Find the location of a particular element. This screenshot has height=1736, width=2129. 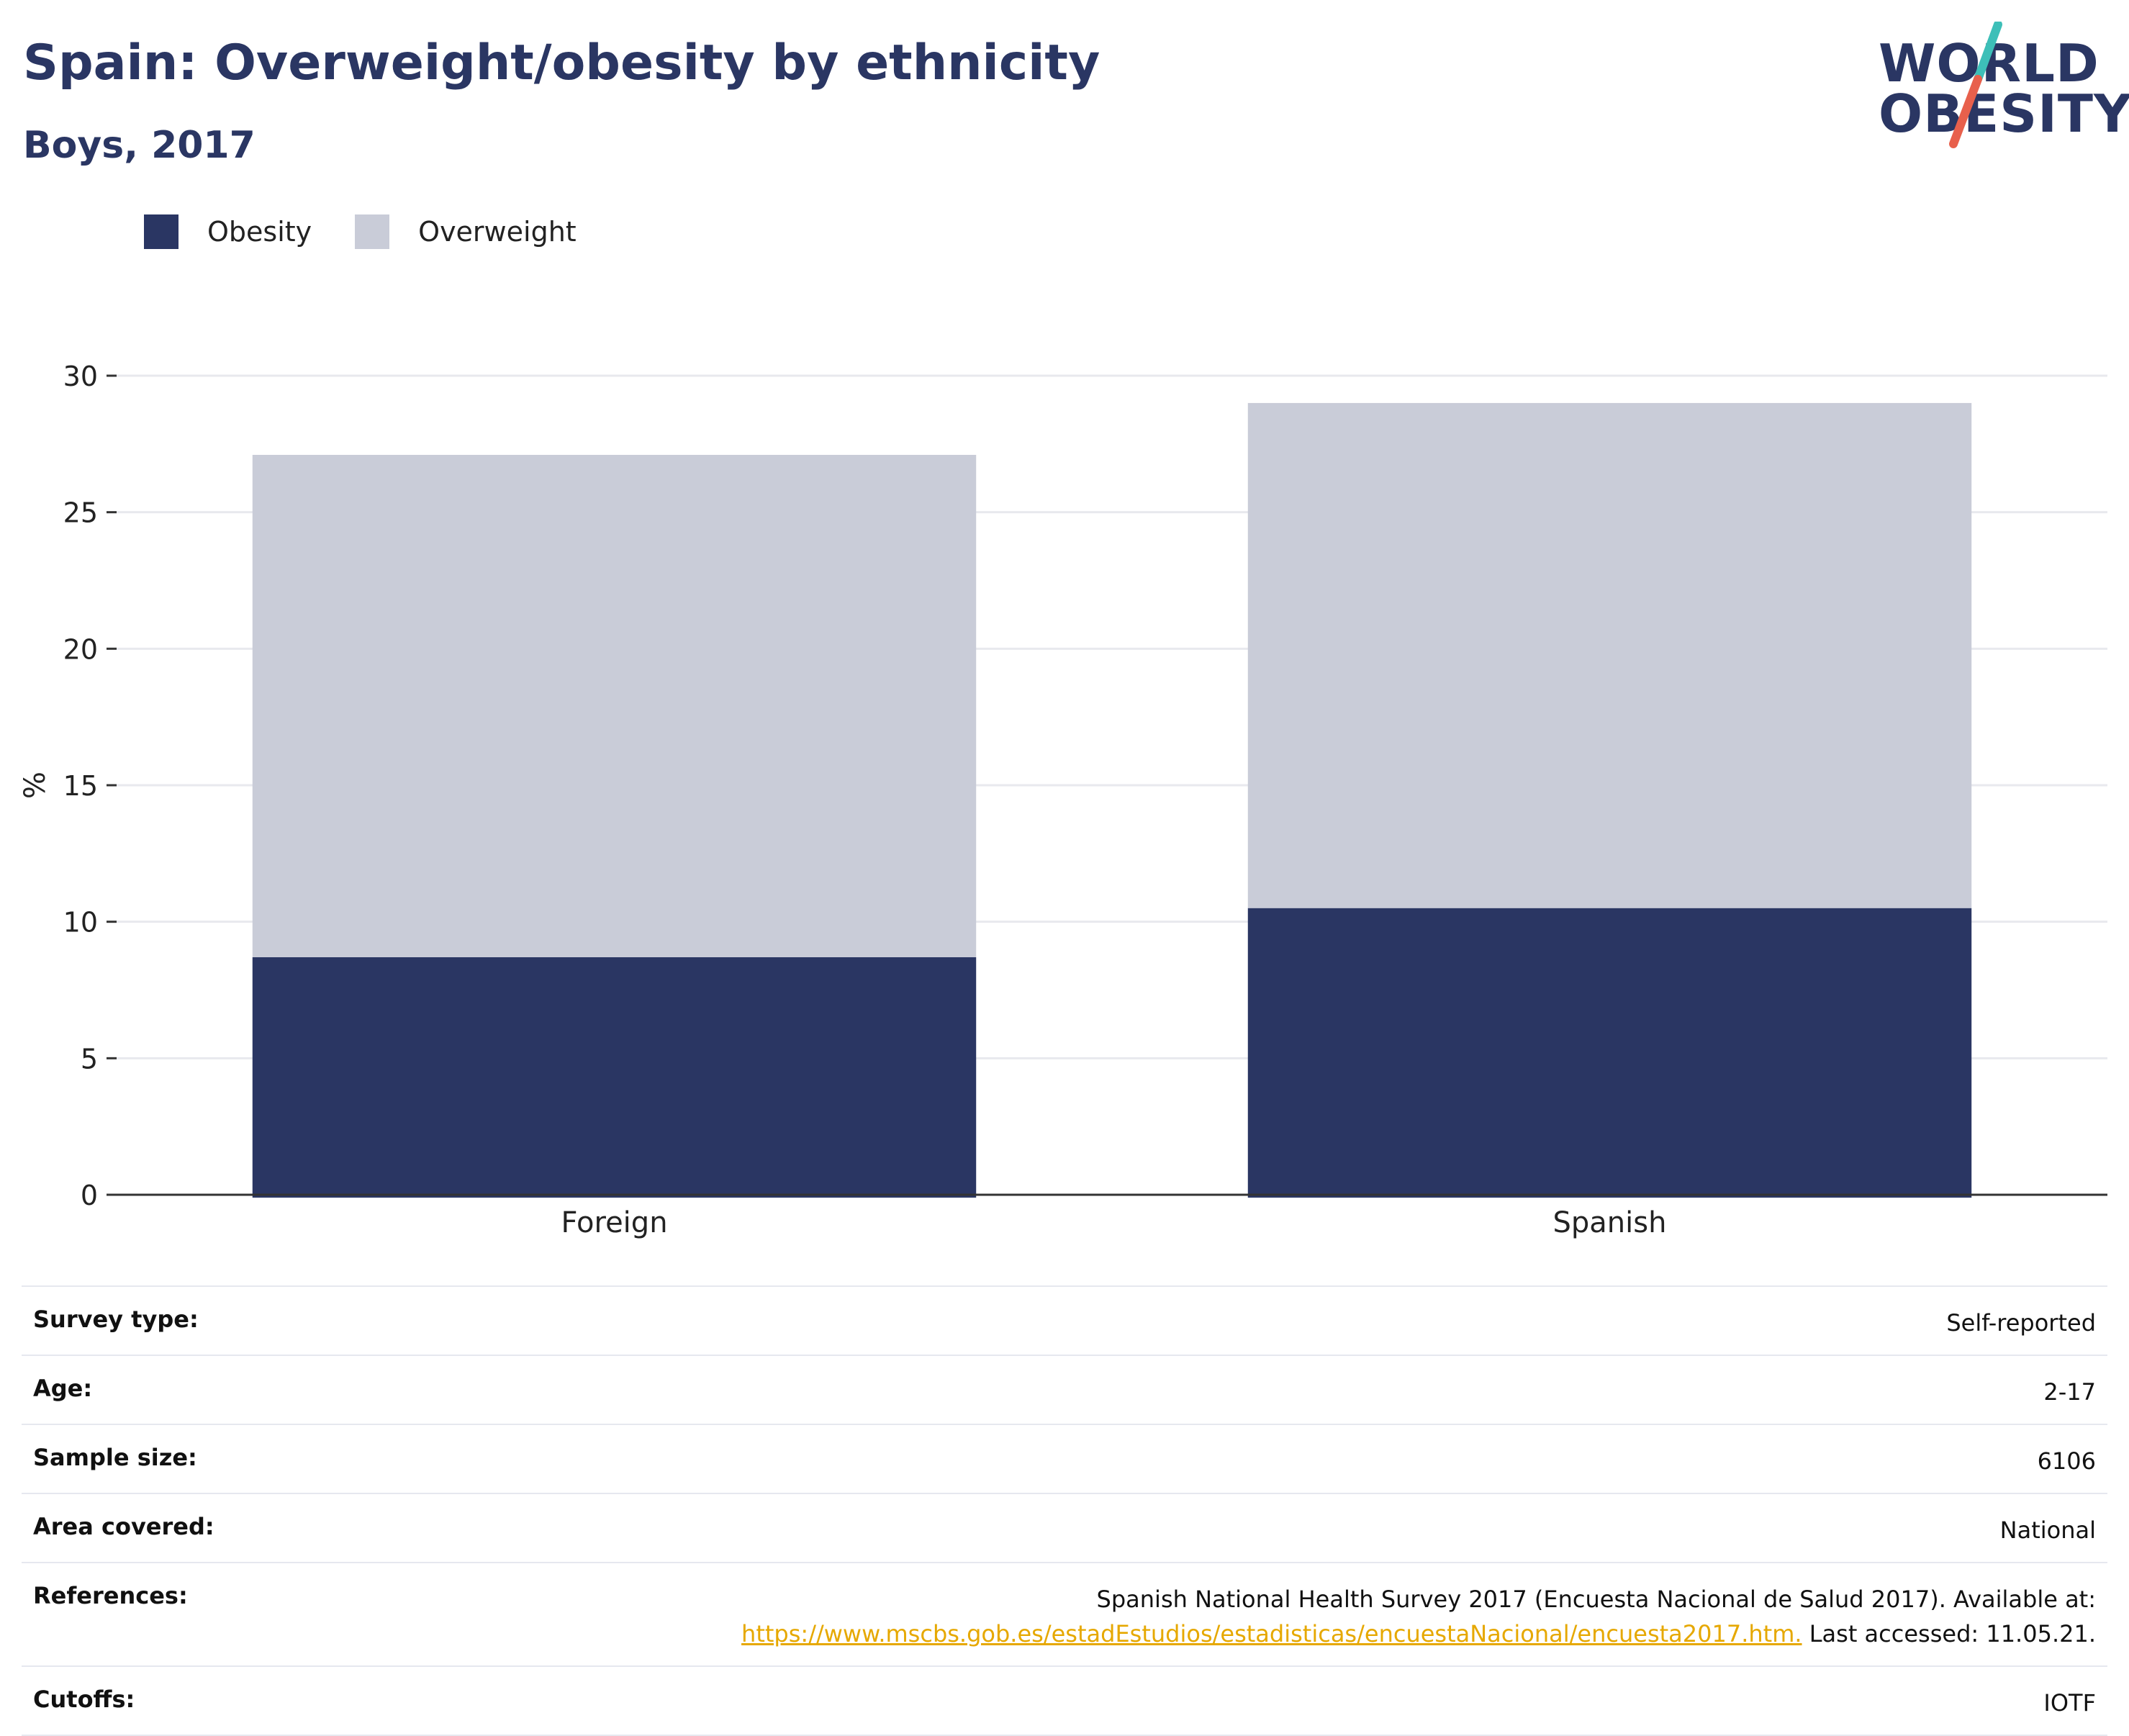

info-value: IOTF is located at coordinates (2069, 1703).